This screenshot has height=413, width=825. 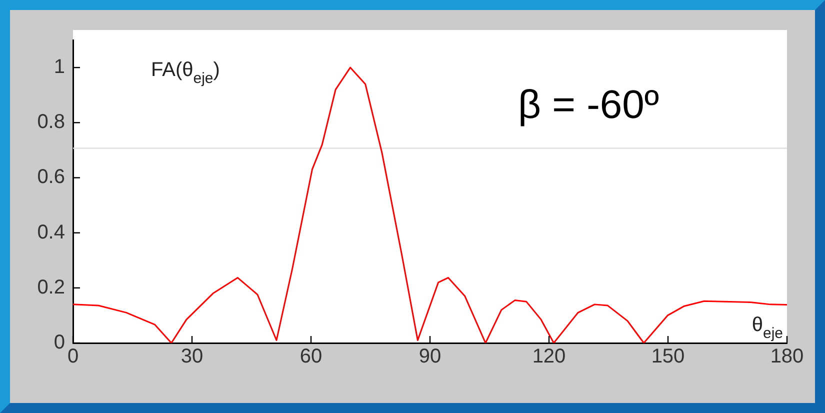 I want to click on y-tick-label: 0.4, so click(x=51, y=232).